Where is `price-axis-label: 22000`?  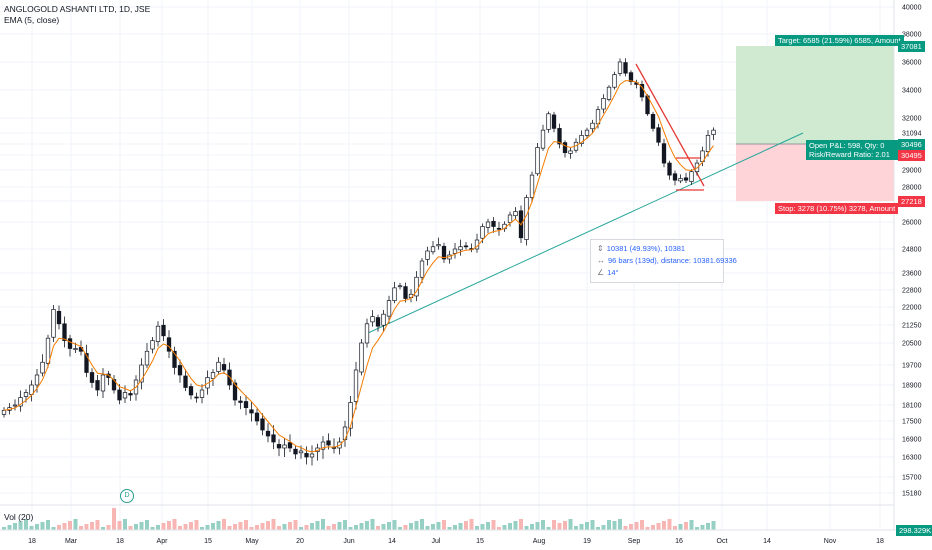 price-axis-label: 22000 is located at coordinates (912, 308).